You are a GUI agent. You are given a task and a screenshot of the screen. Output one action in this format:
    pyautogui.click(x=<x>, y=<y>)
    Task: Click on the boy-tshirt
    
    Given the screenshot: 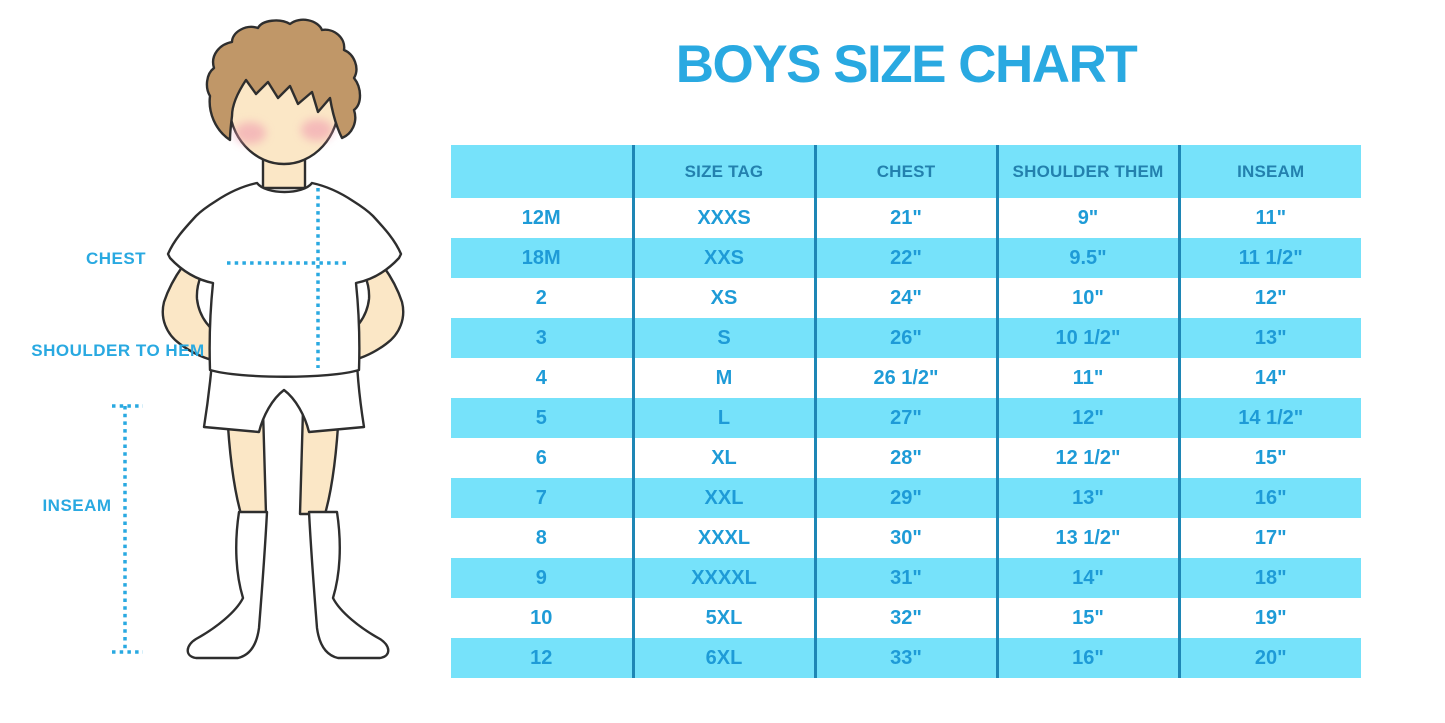 What is the action you would take?
    pyautogui.click(x=284, y=279)
    